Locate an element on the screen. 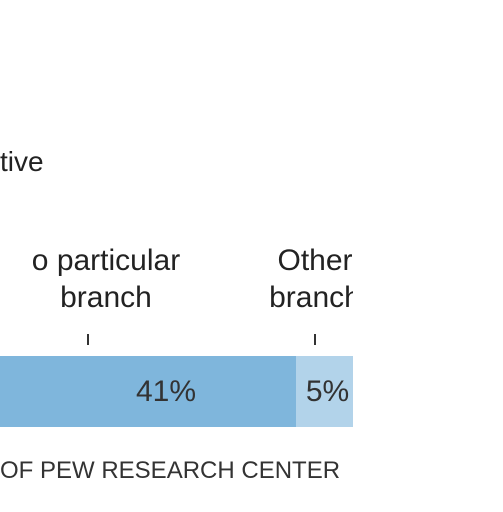 The width and height of the screenshot is (503, 512). category-tick-other-branch is located at coordinates (315, 339).